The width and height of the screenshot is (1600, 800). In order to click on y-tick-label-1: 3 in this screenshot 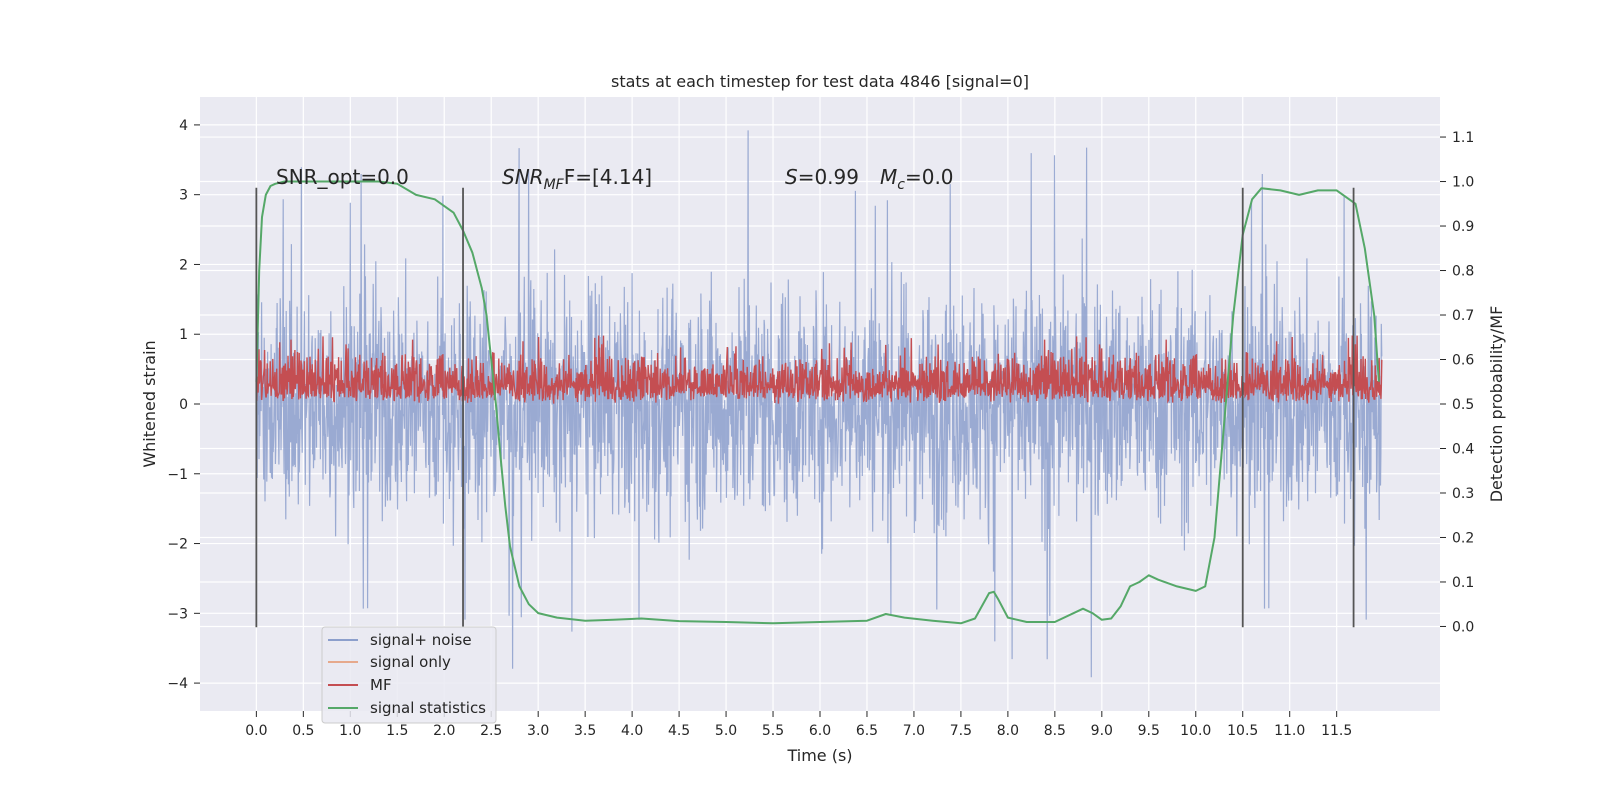, I will do `click(183, 196)`.